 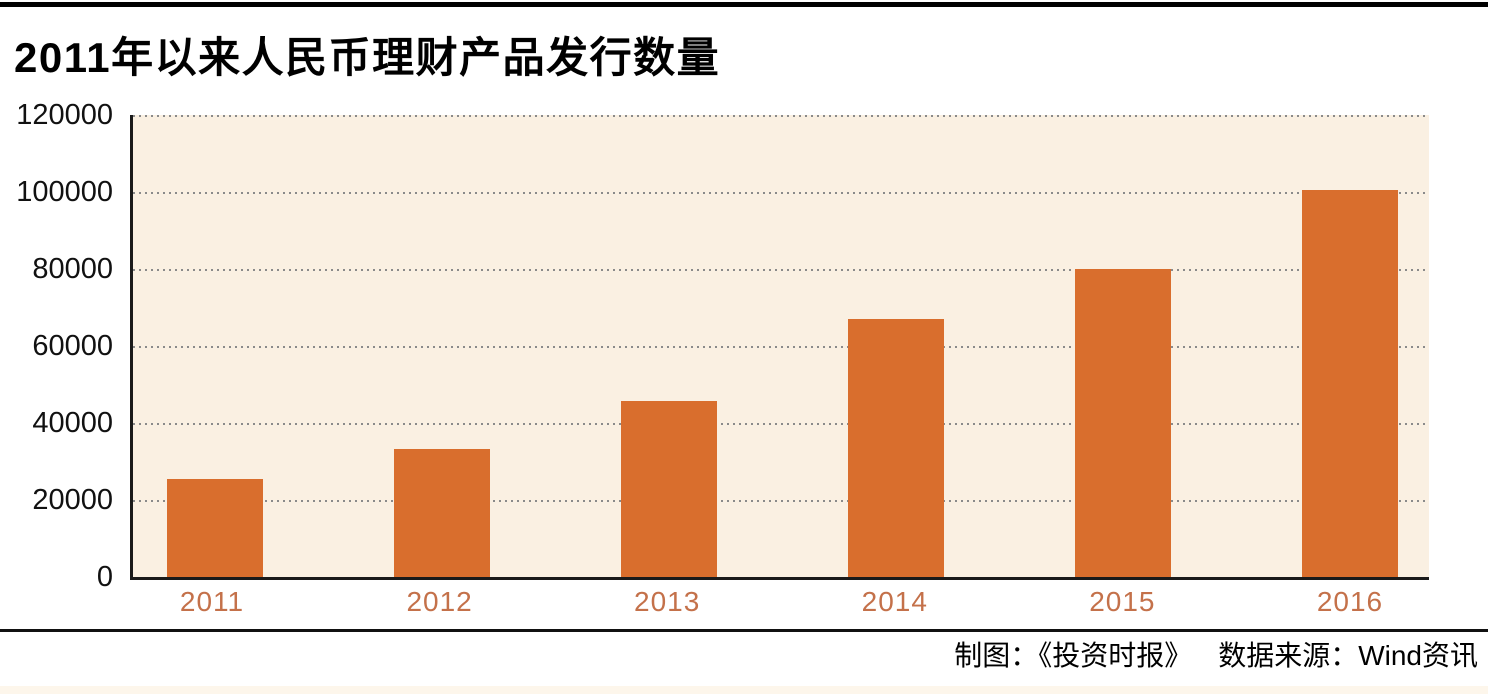 What do you see at coordinates (212, 601) in the screenshot?
I see `x-tick-label-2011: 2011` at bounding box center [212, 601].